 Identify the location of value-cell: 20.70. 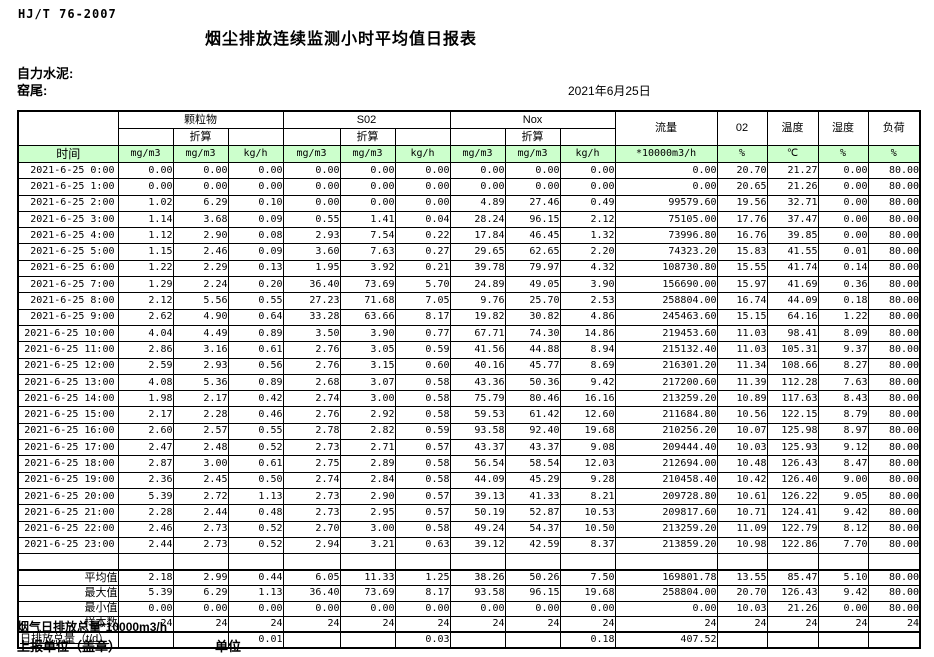
(742, 593).